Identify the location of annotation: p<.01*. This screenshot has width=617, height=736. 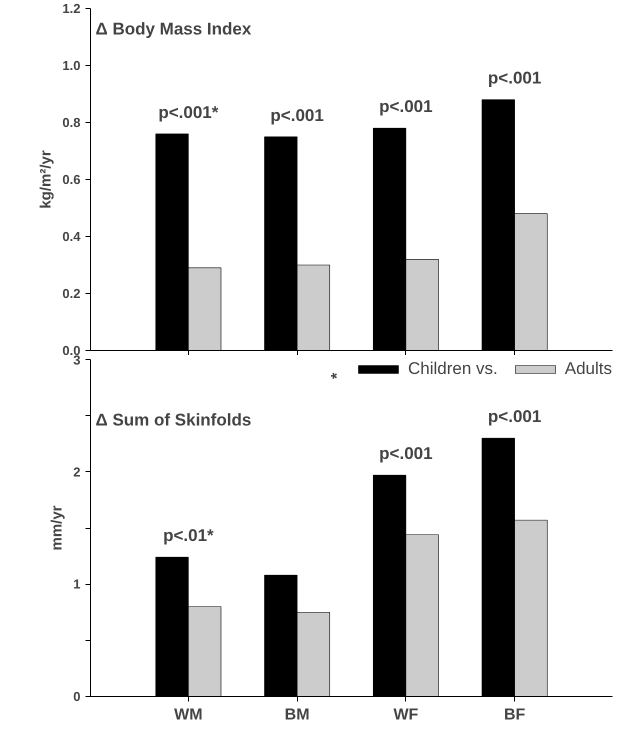
(188, 536).